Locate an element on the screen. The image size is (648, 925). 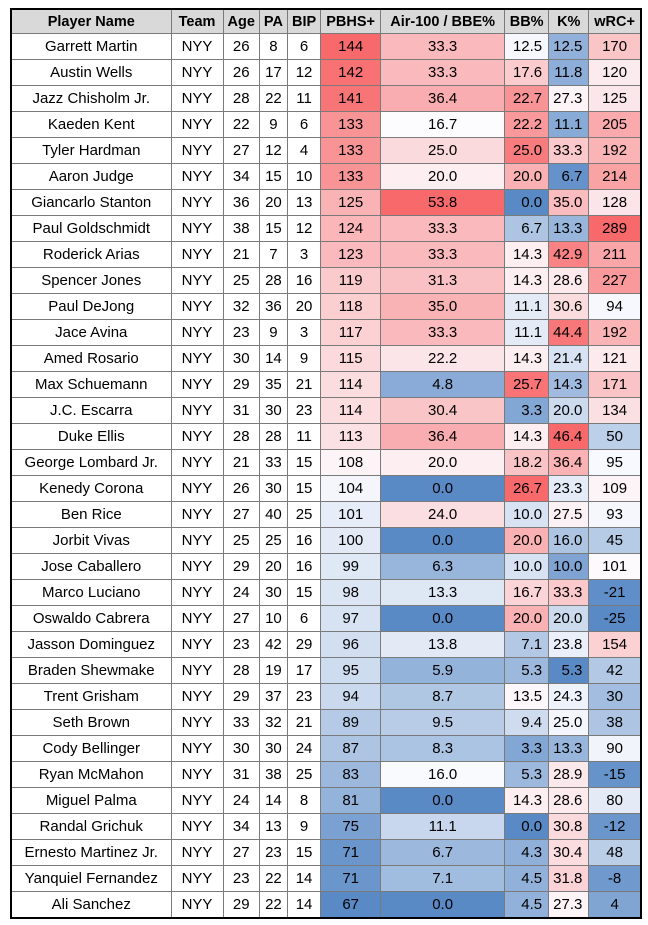
k-pct-cell: 20.0 is located at coordinates (569, 410).